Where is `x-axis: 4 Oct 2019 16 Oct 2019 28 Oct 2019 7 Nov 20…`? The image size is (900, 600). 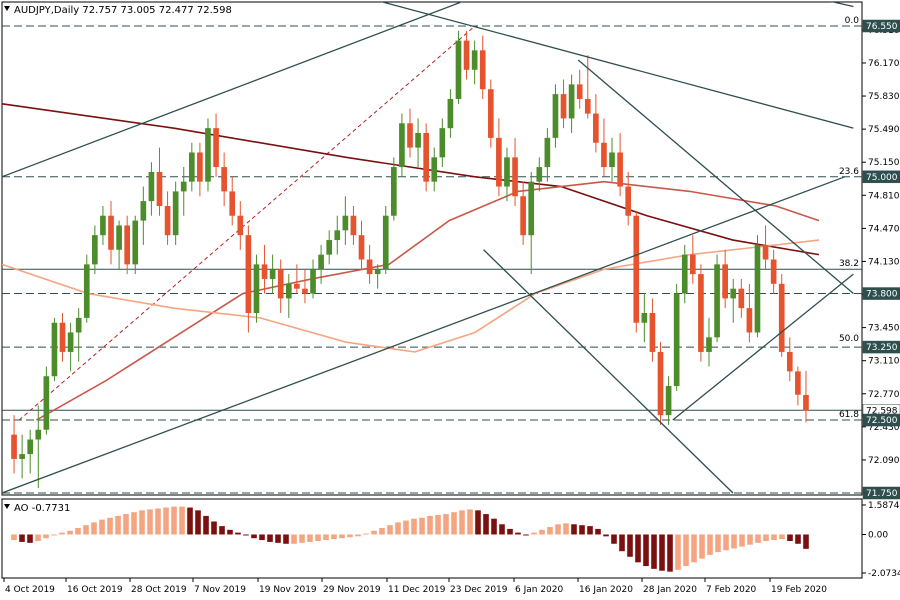 x-axis: 4 Oct 2019 16 Oct 2019 28 Oct 2019 7 Nov 20… is located at coordinates (415, 586).